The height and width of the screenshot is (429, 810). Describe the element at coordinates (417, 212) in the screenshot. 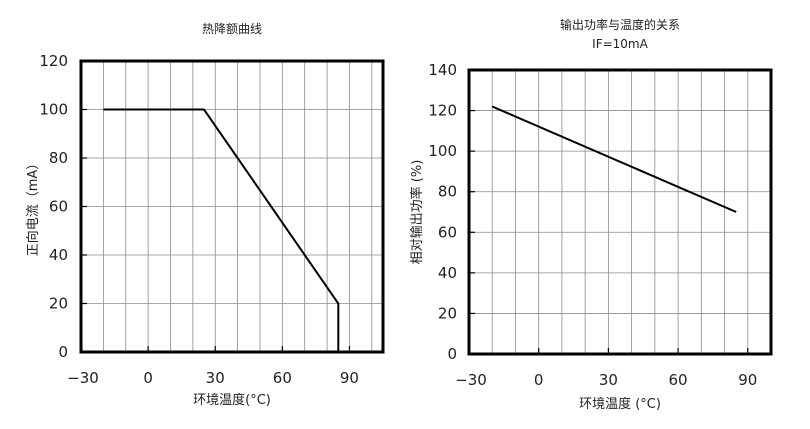

I see `y-axis-label: 相对输出功率 (%)` at that location.